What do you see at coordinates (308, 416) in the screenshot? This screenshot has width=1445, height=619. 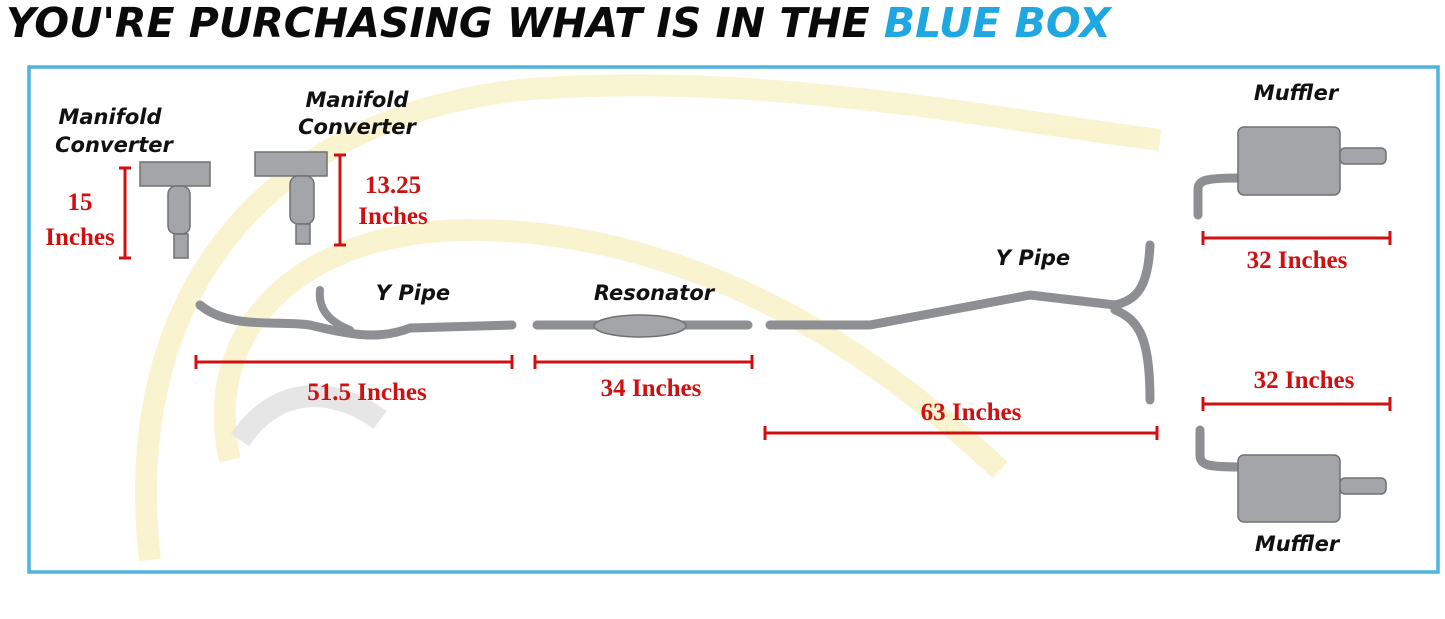 I see `watermark-swoosh` at bounding box center [308, 416].